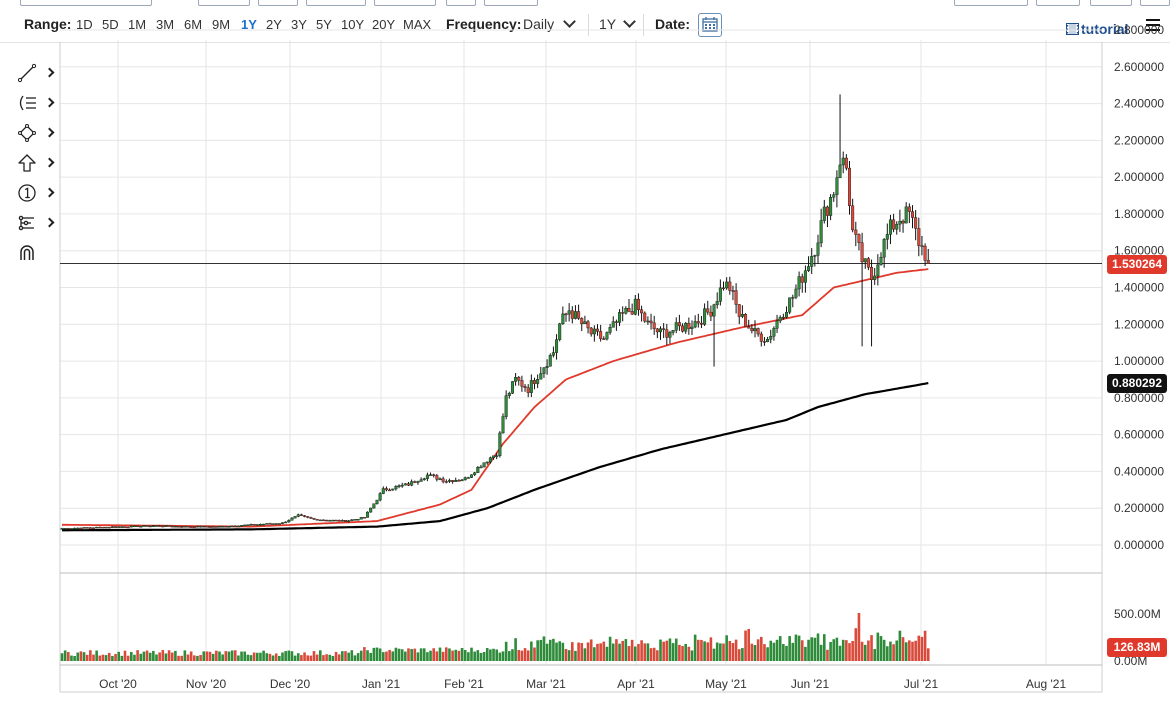  What do you see at coordinates (673, 24) in the screenshot?
I see `date-label: Date:` at bounding box center [673, 24].